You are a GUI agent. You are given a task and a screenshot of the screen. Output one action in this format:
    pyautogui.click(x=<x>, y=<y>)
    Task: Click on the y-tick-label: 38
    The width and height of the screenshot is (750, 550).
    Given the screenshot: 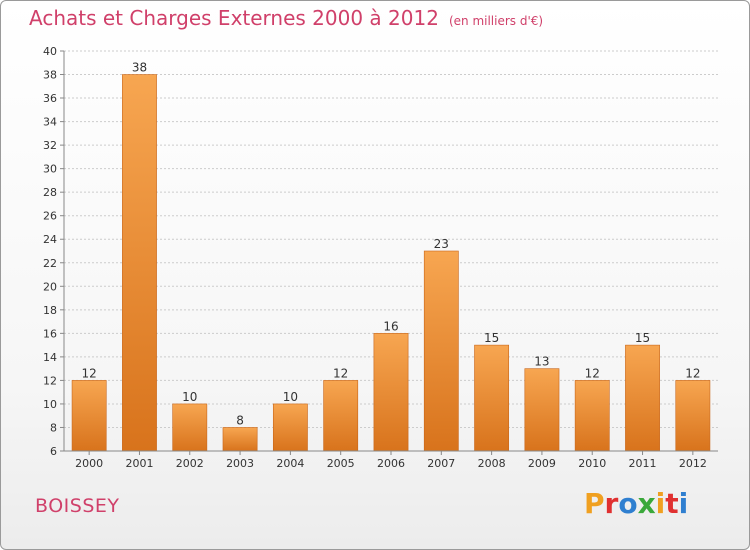 What is the action you would take?
    pyautogui.click(x=50, y=75)
    